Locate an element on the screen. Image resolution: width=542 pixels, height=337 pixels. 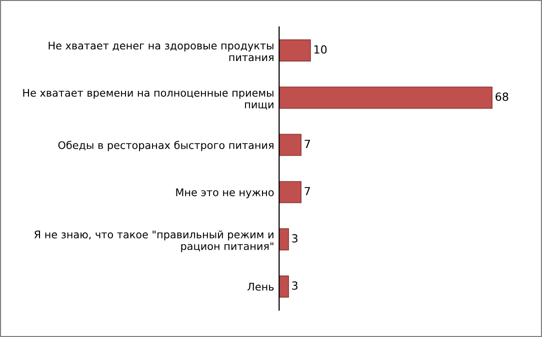
data-label: 10 is located at coordinates (320, 49).